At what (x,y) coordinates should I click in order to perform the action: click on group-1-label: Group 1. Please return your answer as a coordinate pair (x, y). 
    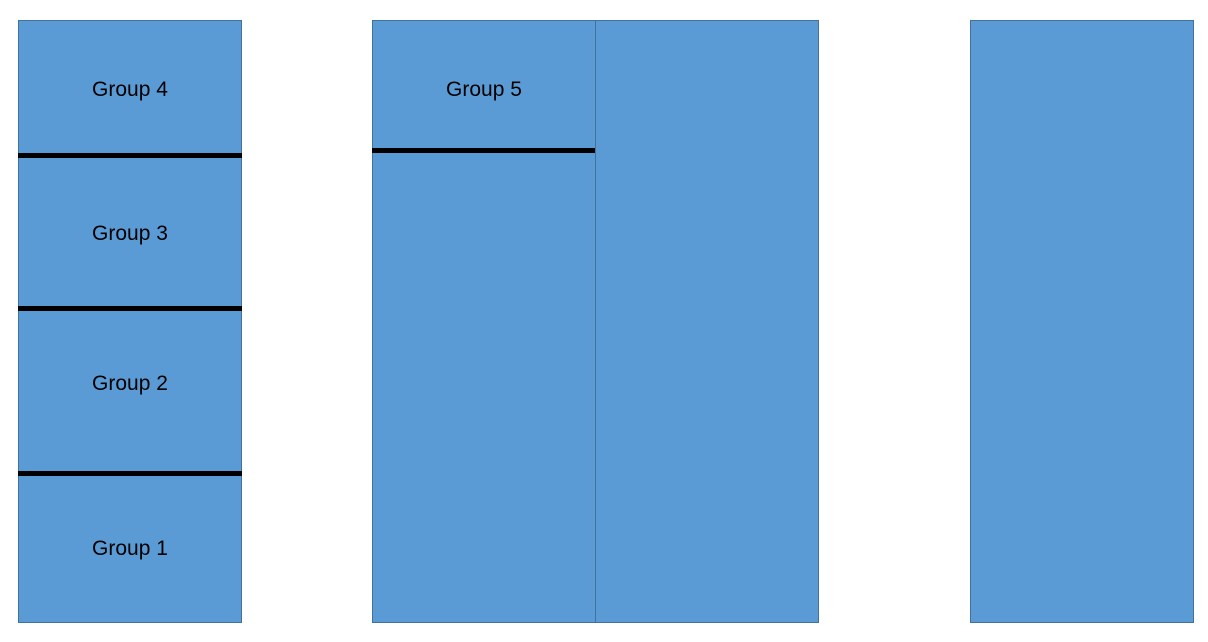
    Looking at the image, I should click on (130, 548).